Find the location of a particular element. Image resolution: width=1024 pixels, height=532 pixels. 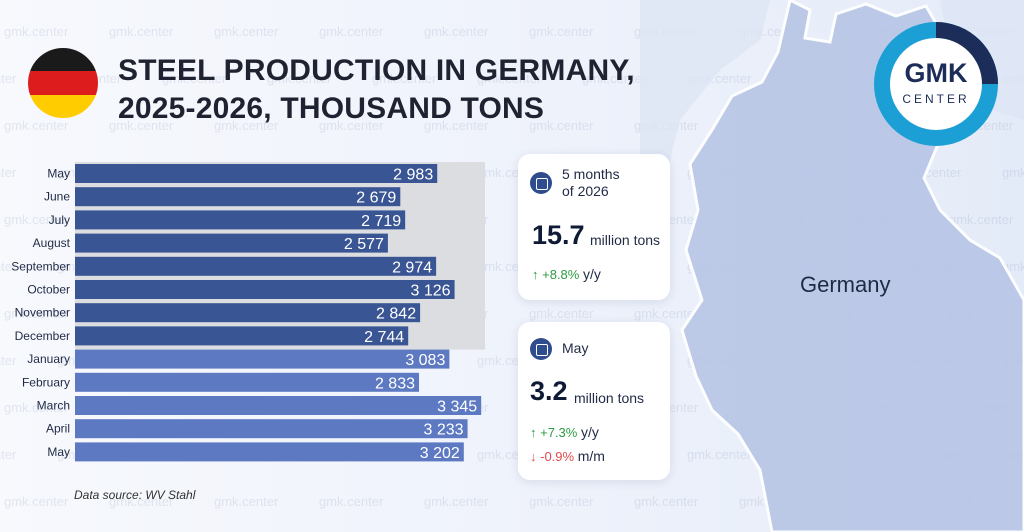

category-label: July is located at coordinates (59, 220).